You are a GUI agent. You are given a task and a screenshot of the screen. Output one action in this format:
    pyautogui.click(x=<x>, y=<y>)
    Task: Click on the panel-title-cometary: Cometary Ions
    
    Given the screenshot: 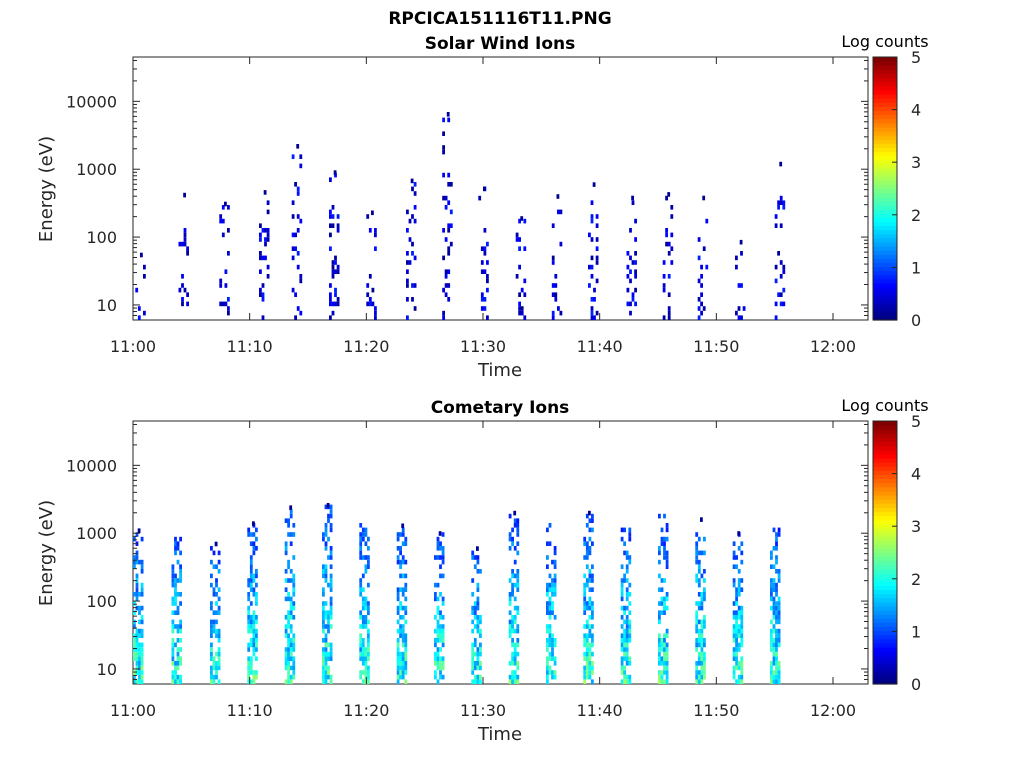 What is the action you would take?
    pyautogui.click(x=500, y=408)
    